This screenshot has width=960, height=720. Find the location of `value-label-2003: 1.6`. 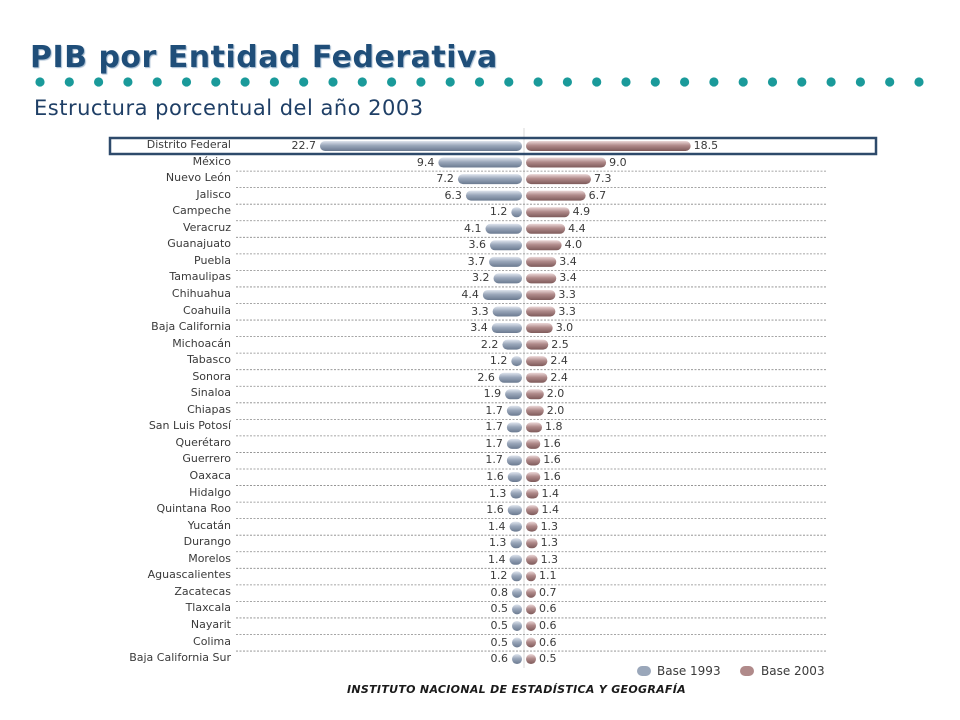

value-label-2003: 1.6 is located at coordinates (552, 443).